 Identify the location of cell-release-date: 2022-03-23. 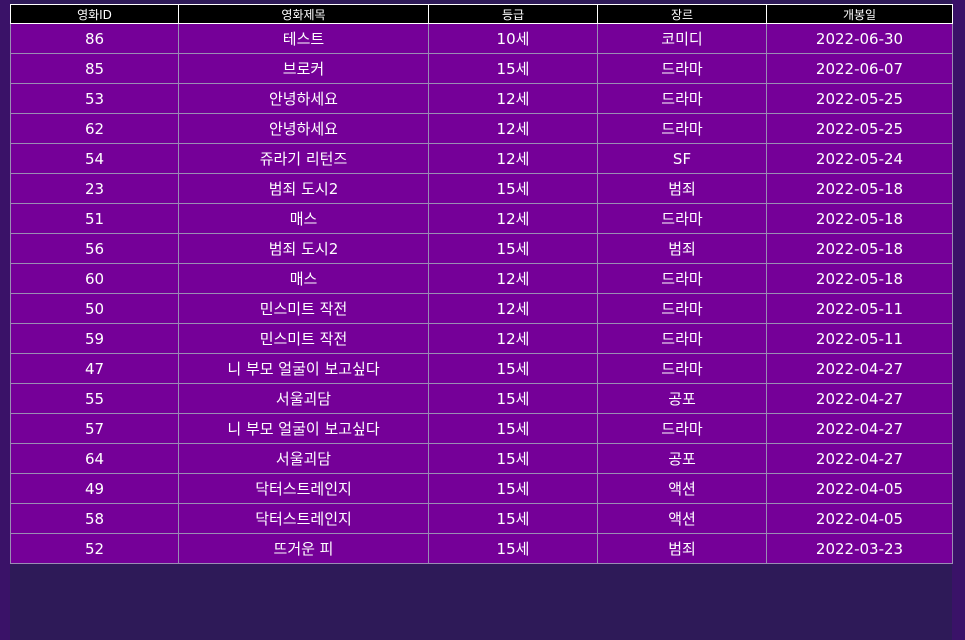
(859, 548).